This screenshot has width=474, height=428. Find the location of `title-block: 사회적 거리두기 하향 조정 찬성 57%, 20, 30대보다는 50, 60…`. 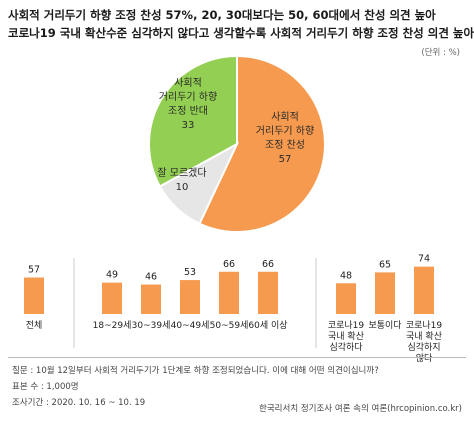

title-block: 사회적 거리두기 하향 조정 찬성 57%, 20, 30대보다는 50, 60… is located at coordinates (241, 24).